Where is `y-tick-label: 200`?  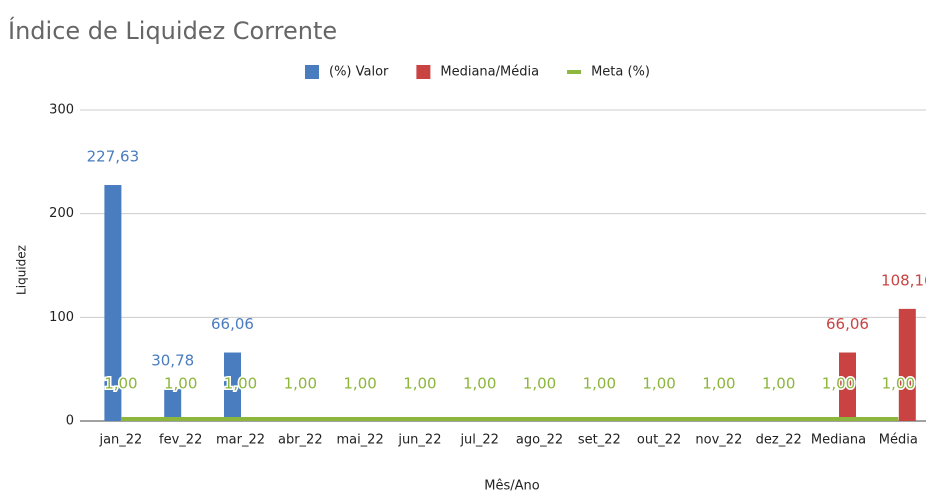
y-tick-label: 200 is located at coordinates (61, 213).